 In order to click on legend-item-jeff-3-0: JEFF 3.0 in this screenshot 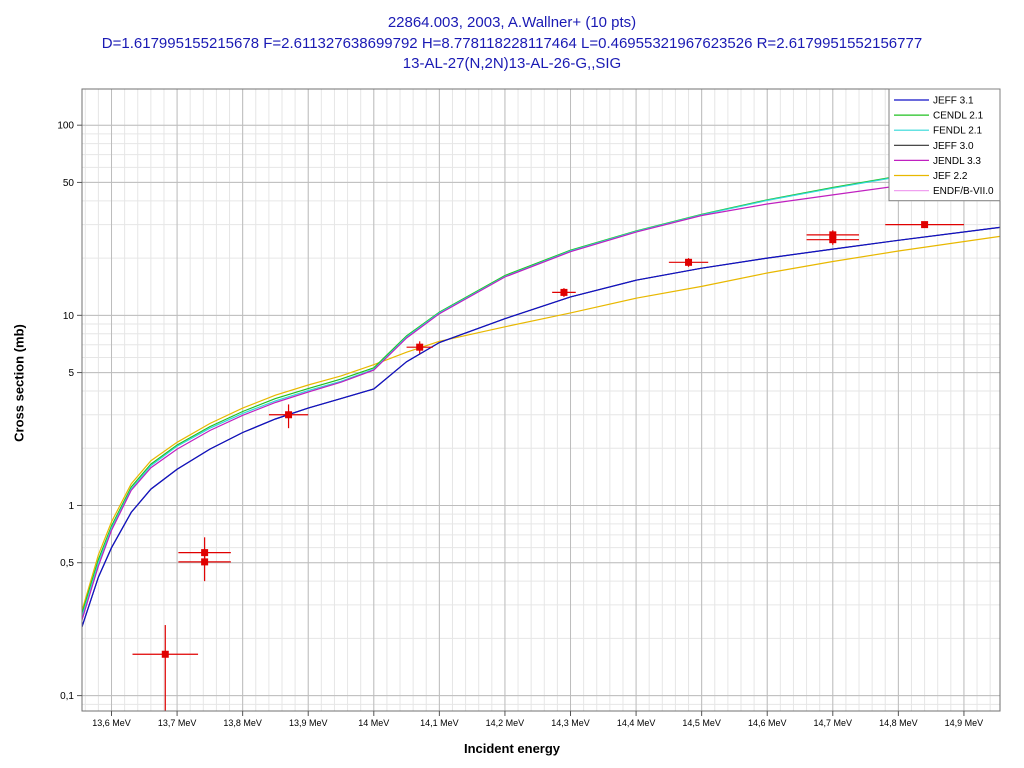, I will do `click(934, 146)`.